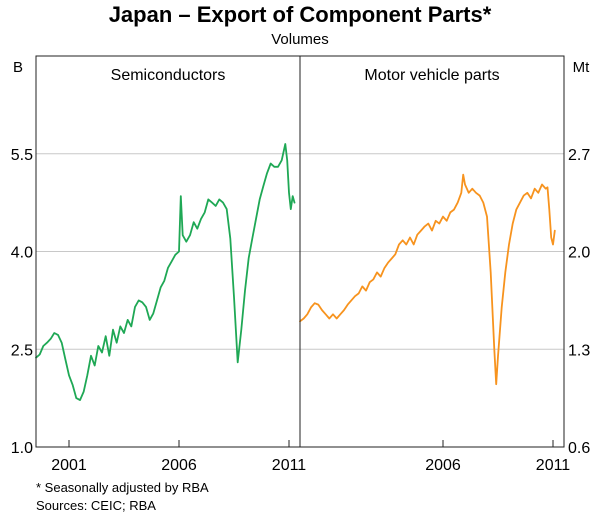 Image resolution: width=600 pixels, height=519 pixels. What do you see at coordinates (18, 67) in the screenshot?
I see `left-axis-unit: B` at bounding box center [18, 67].